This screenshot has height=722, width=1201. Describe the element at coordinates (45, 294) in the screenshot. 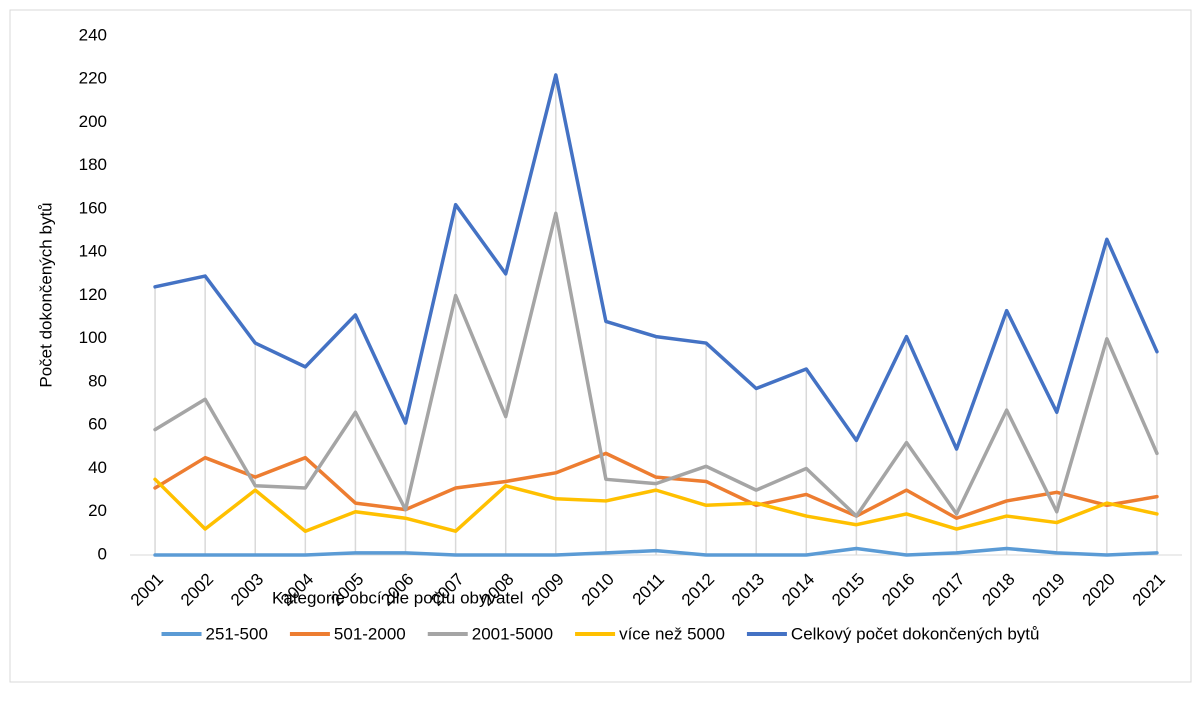

I see `y-axis-title: Počet dokončených bytů` at that location.